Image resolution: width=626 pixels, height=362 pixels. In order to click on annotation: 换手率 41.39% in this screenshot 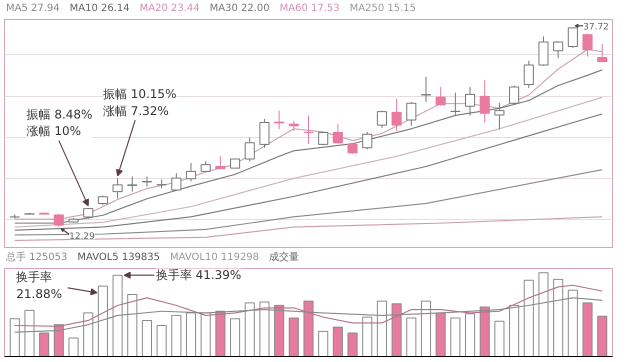, I will do `click(199, 275)`.